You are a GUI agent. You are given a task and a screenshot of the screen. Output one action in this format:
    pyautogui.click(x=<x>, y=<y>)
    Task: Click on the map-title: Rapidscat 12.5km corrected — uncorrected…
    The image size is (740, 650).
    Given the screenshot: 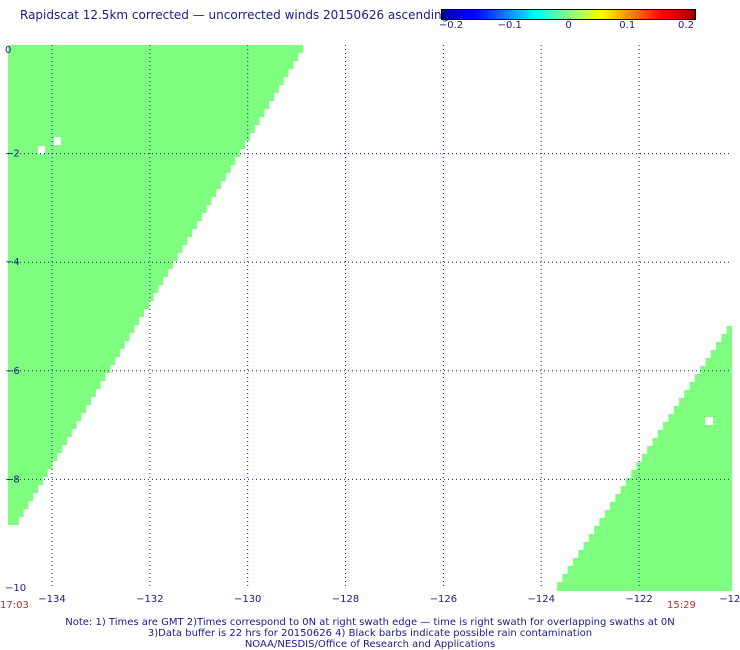 What is the action you would take?
    pyautogui.click(x=235, y=15)
    